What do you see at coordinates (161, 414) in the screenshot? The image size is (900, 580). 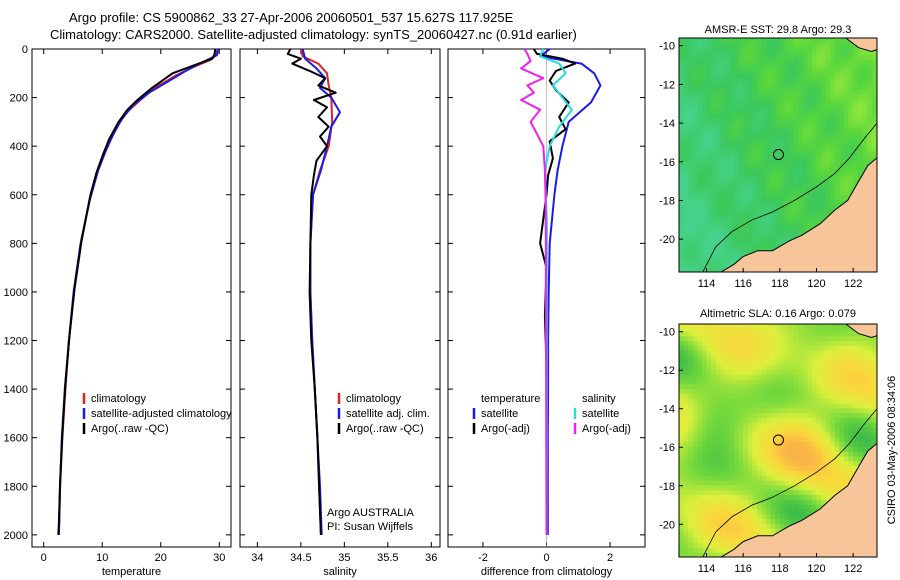 I see `legend-label: satellite-adjusted climatology` at bounding box center [161, 414].